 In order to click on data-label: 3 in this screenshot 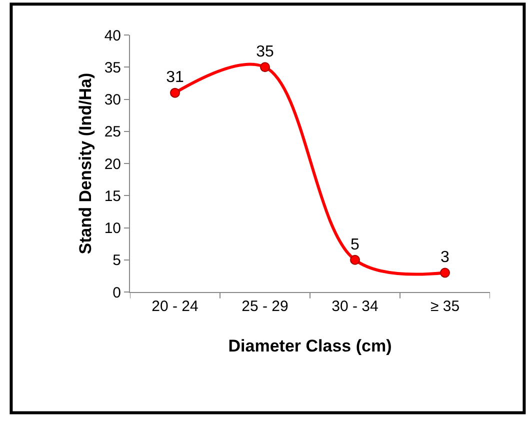, I will do `click(445, 257)`.